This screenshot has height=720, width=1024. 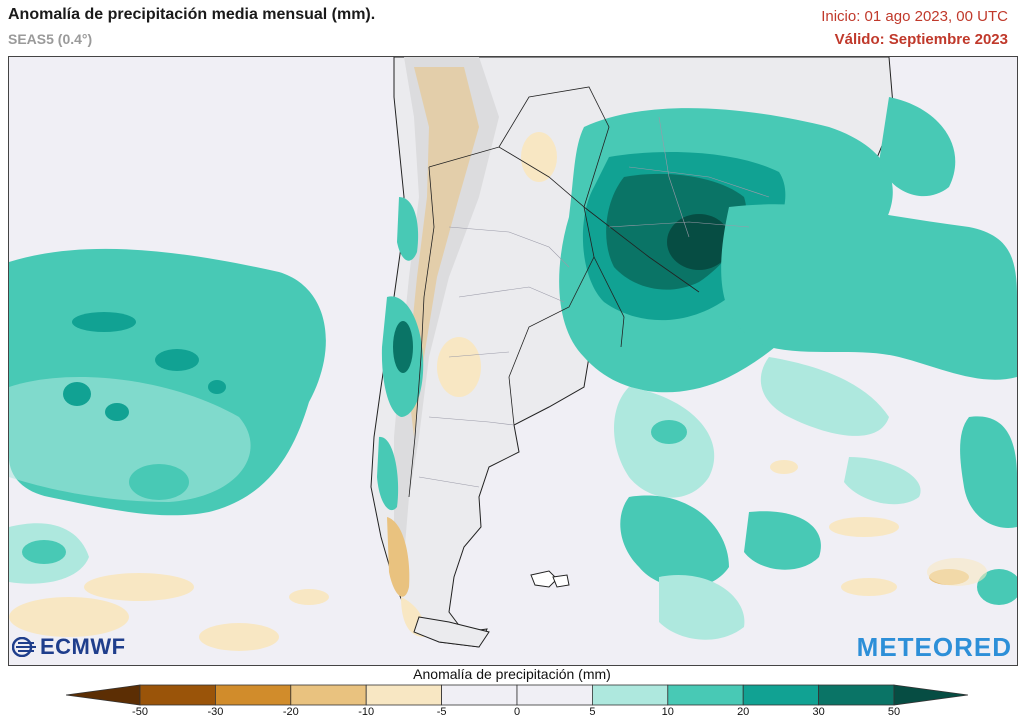 What do you see at coordinates (140, 712) in the screenshot?
I see `colorbar-tick-label: -50` at bounding box center [140, 712].